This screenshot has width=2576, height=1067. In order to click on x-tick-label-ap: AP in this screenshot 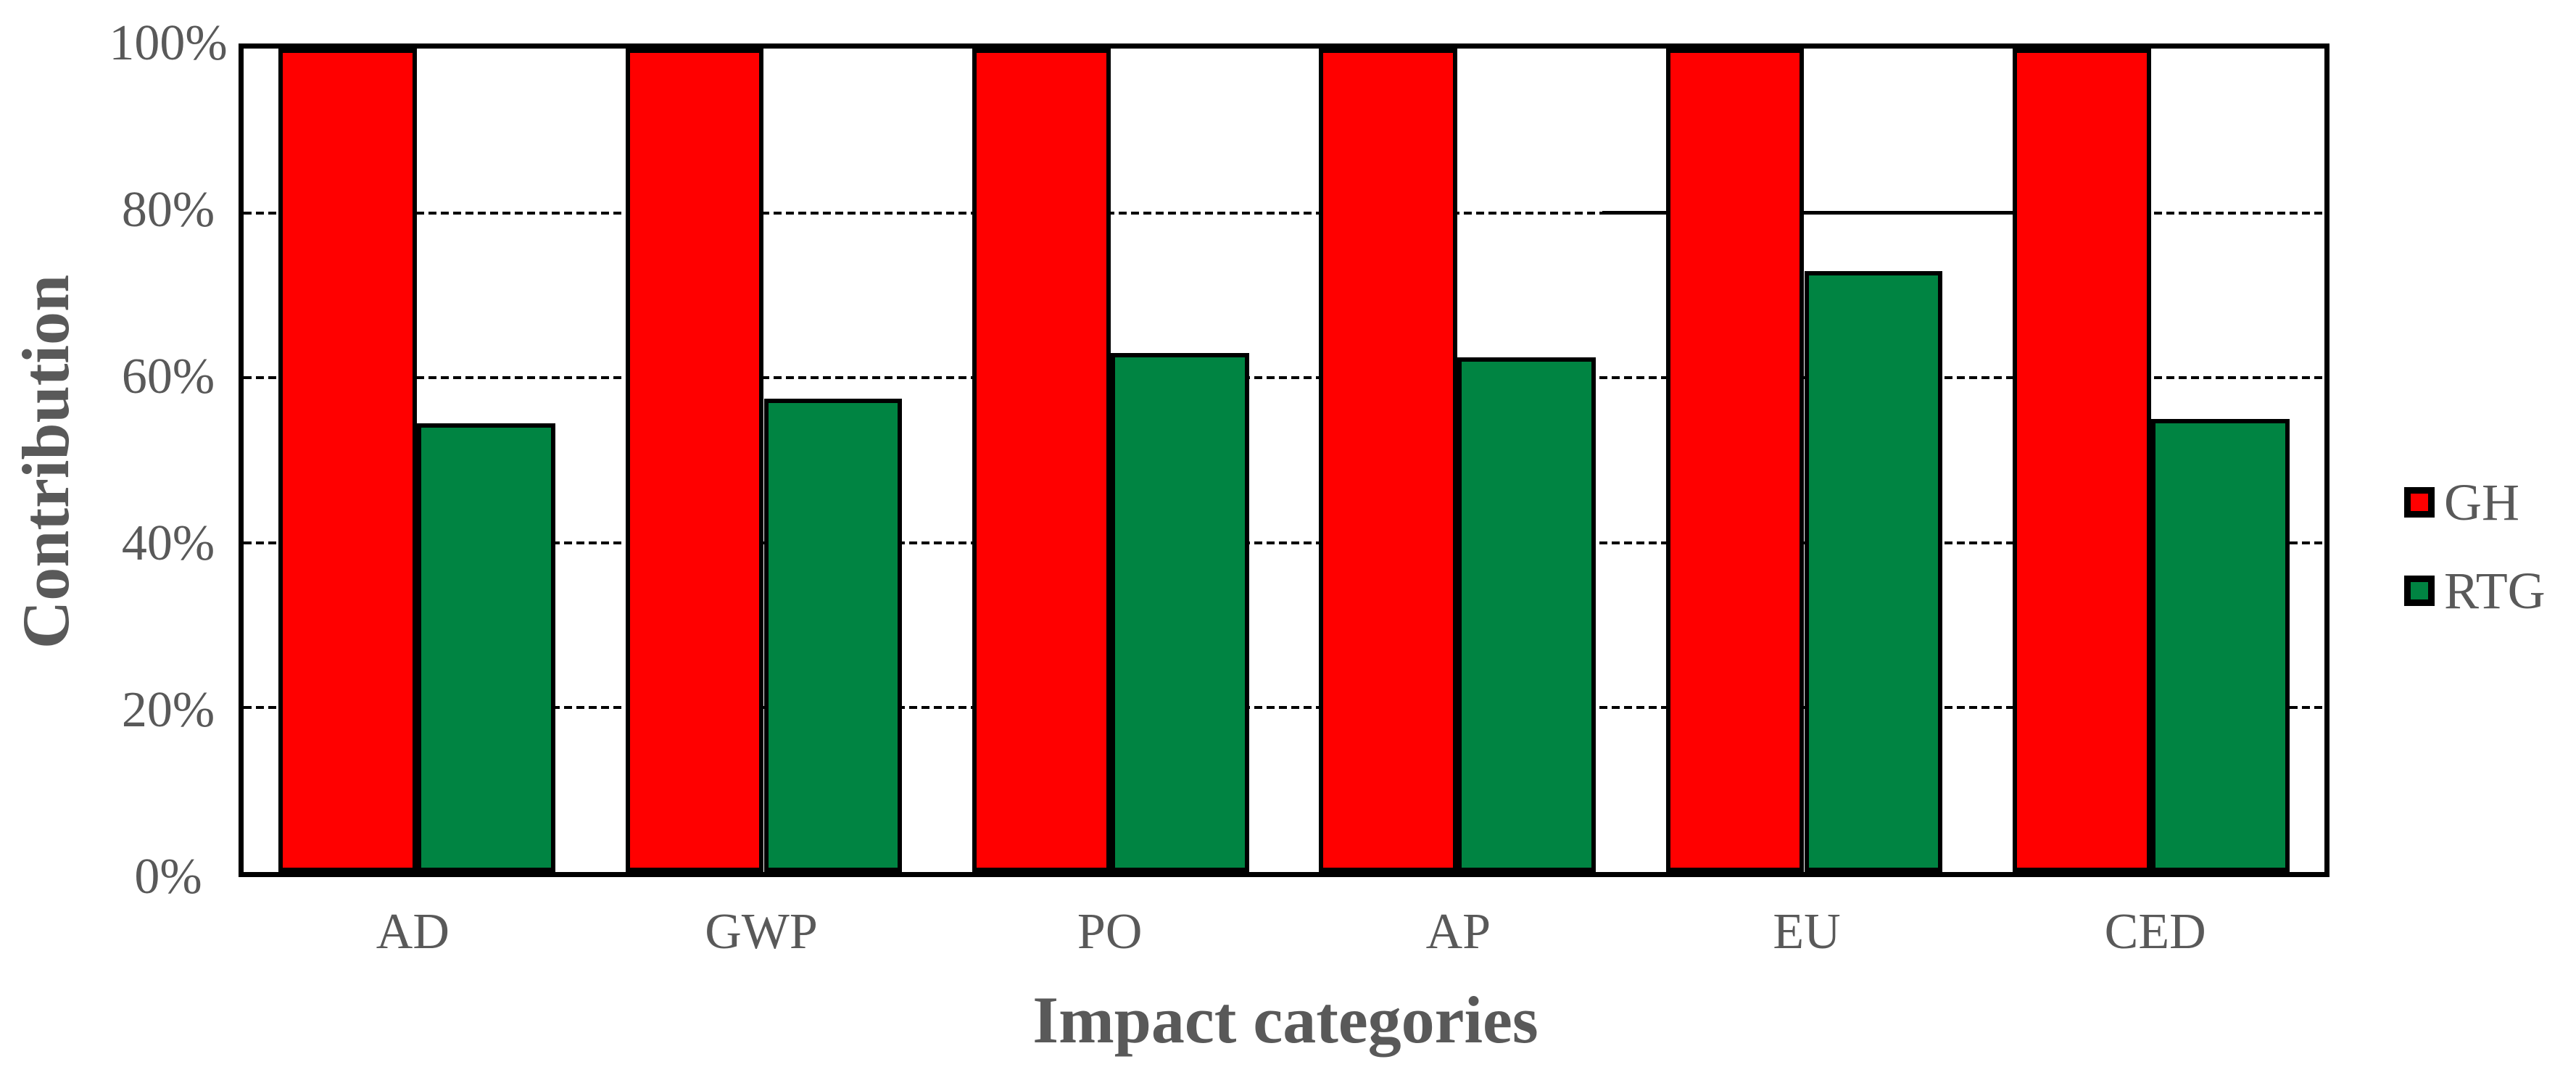, I will do `click(1458, 932)`.